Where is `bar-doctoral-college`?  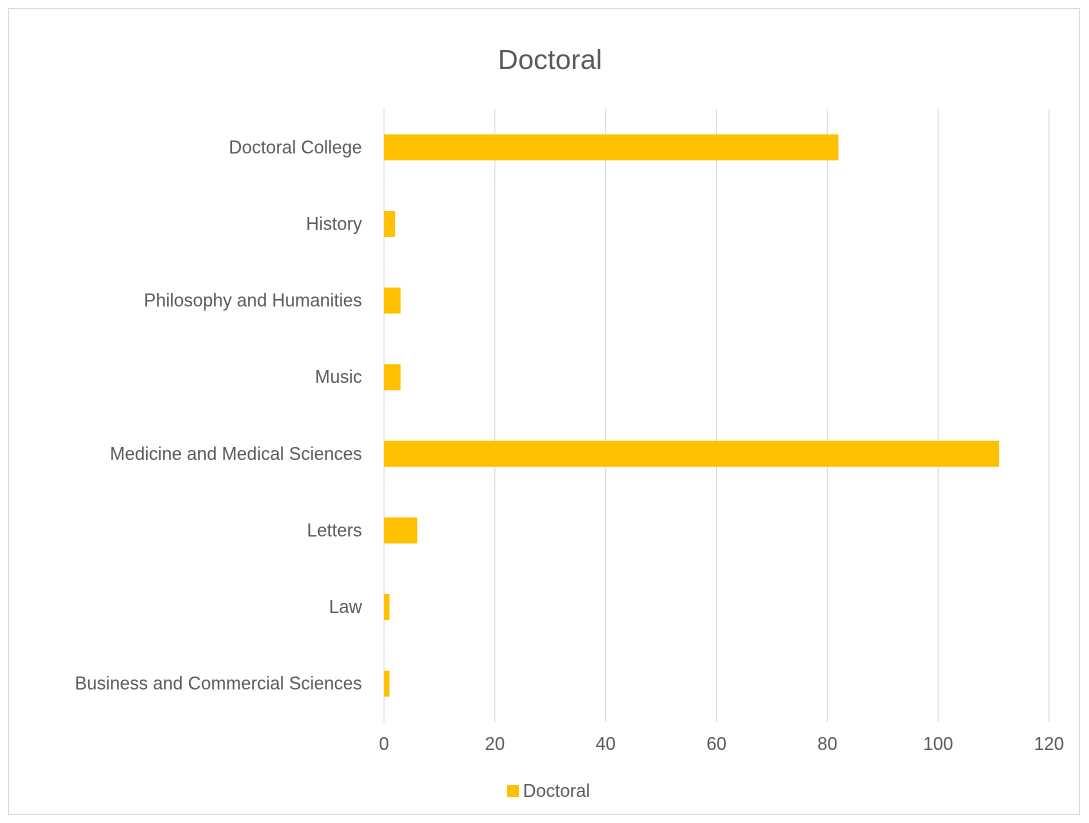 bar-doctoral-college is located at coordinates (611, 147).